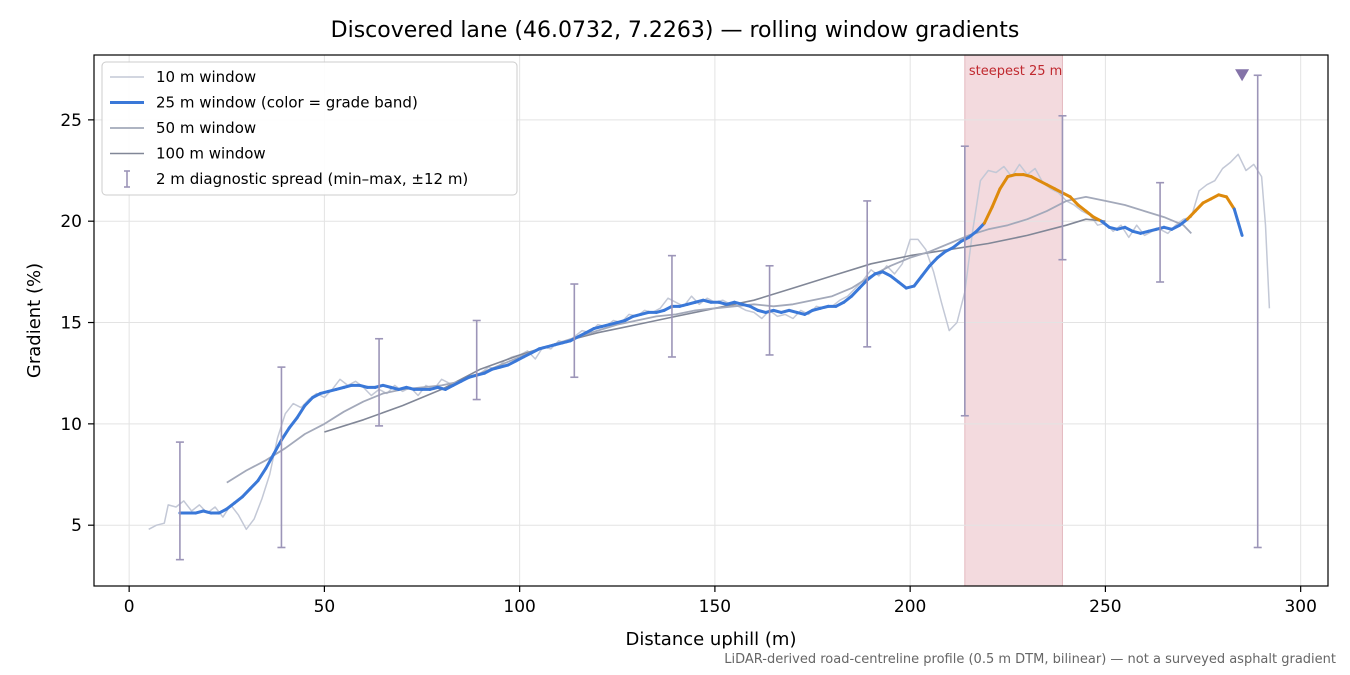 Image resolution: width=1350 pixels, height=675 pixels. Describe the element at coordinates (715, 607) in the screenshot. I see `x-tick-label: 150` at that location.